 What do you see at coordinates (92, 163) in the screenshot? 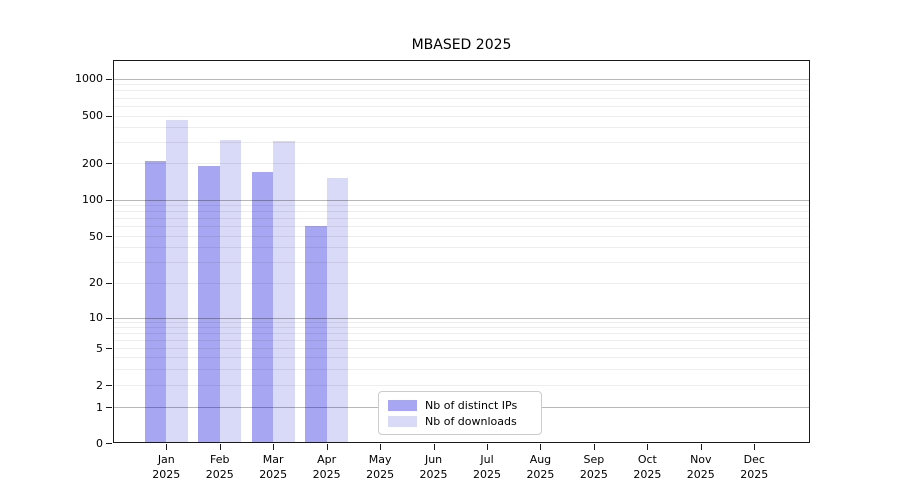
I see `y-tick-label: 200` at bounding box center [92, 163].